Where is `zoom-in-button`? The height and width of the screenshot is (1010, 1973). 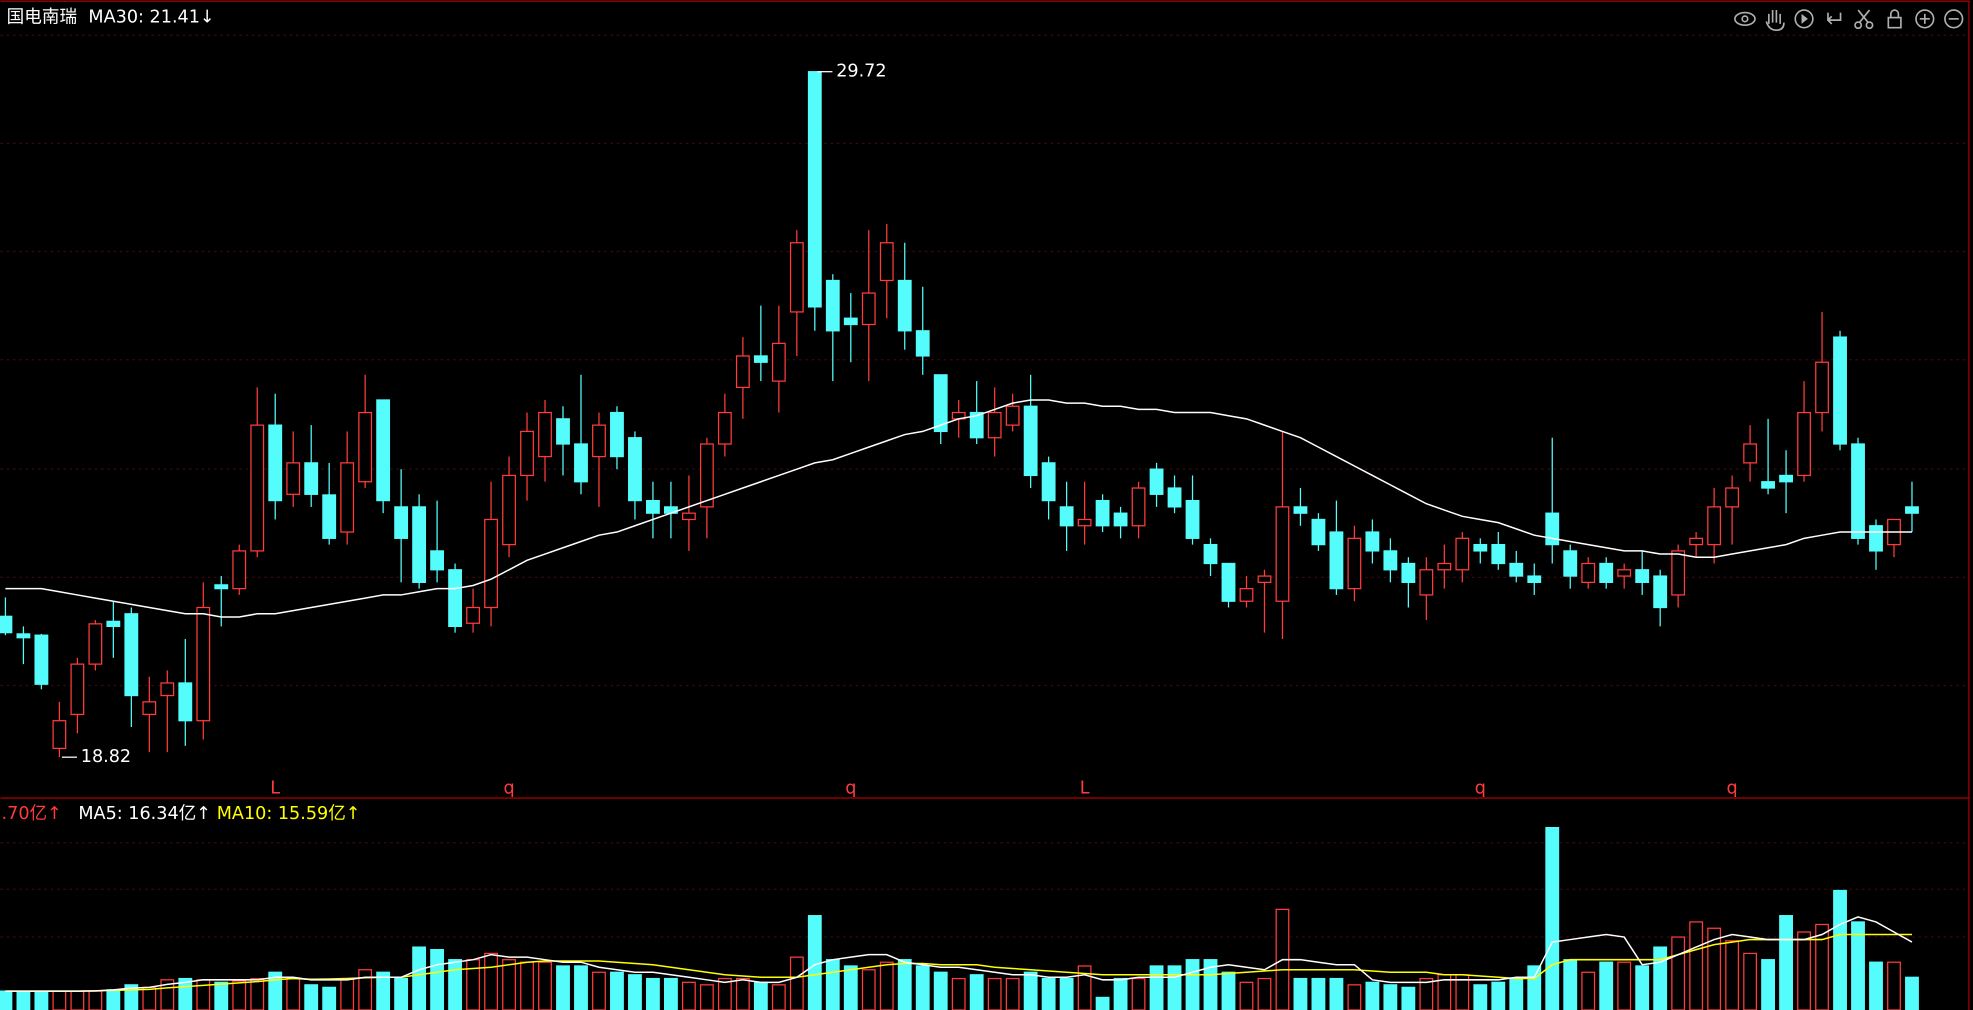 zoom-in-button is located at coordinates (1925, 19).